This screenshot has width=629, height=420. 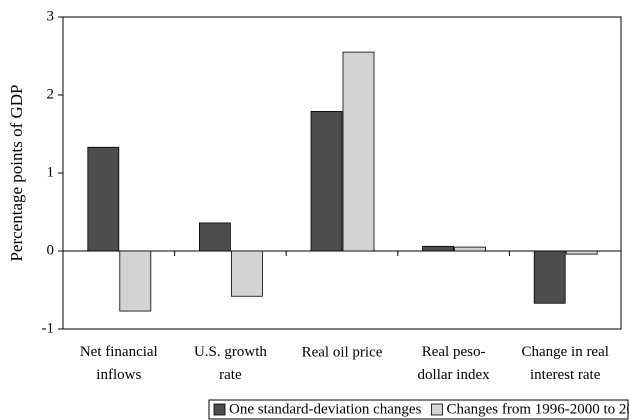 I want to click on legend-label: One standard-deviation changes, so click(x=325, y=409).